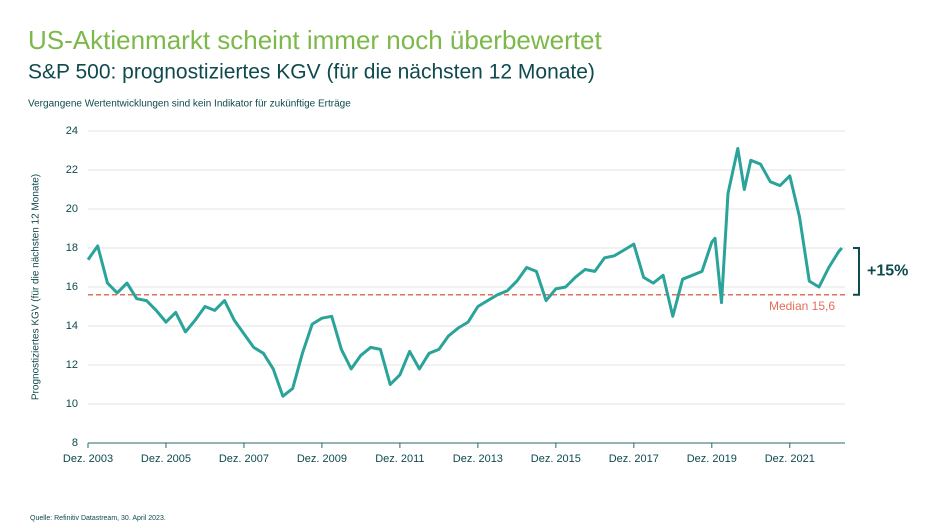  I want to click on y-tick-label: 16, so click(72, 287).